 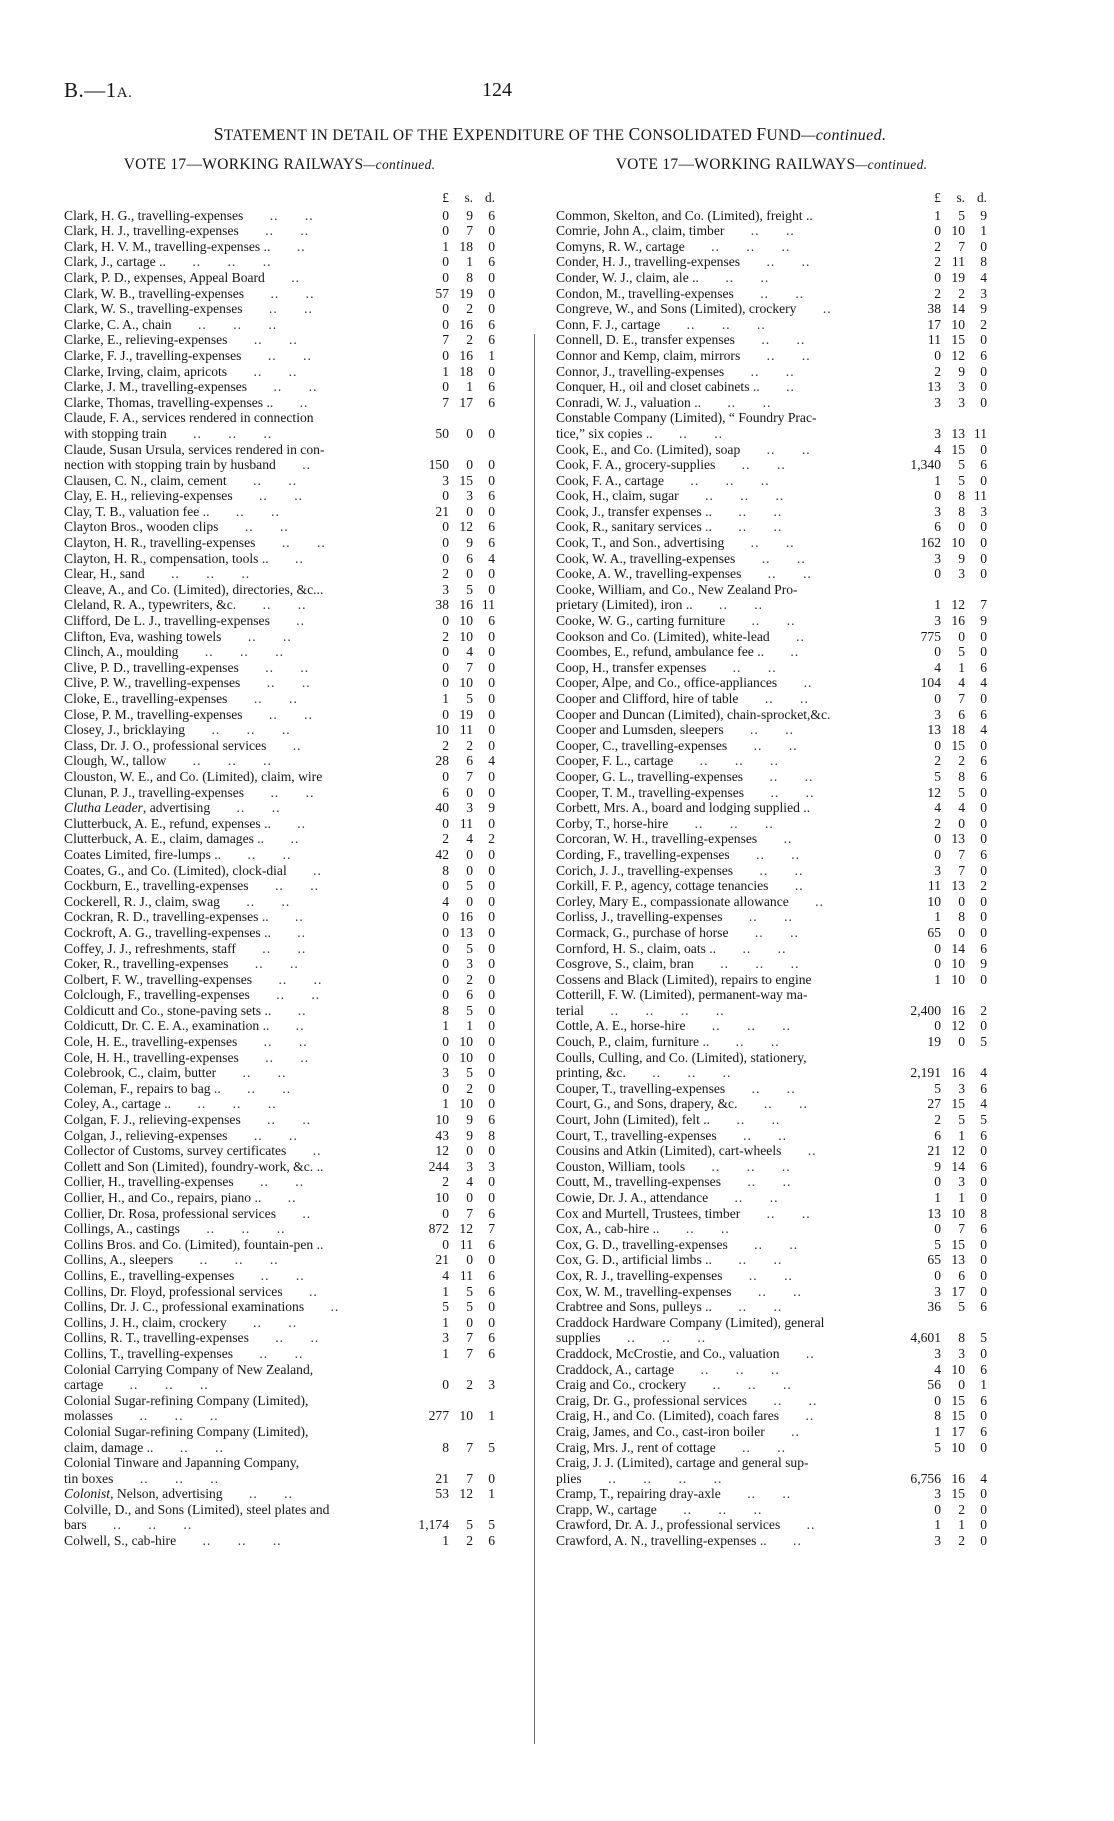 What do you see at coordinates (484, 1463) in the screenshot?
I see `amount-pence` at bounding box center [484, 1463].